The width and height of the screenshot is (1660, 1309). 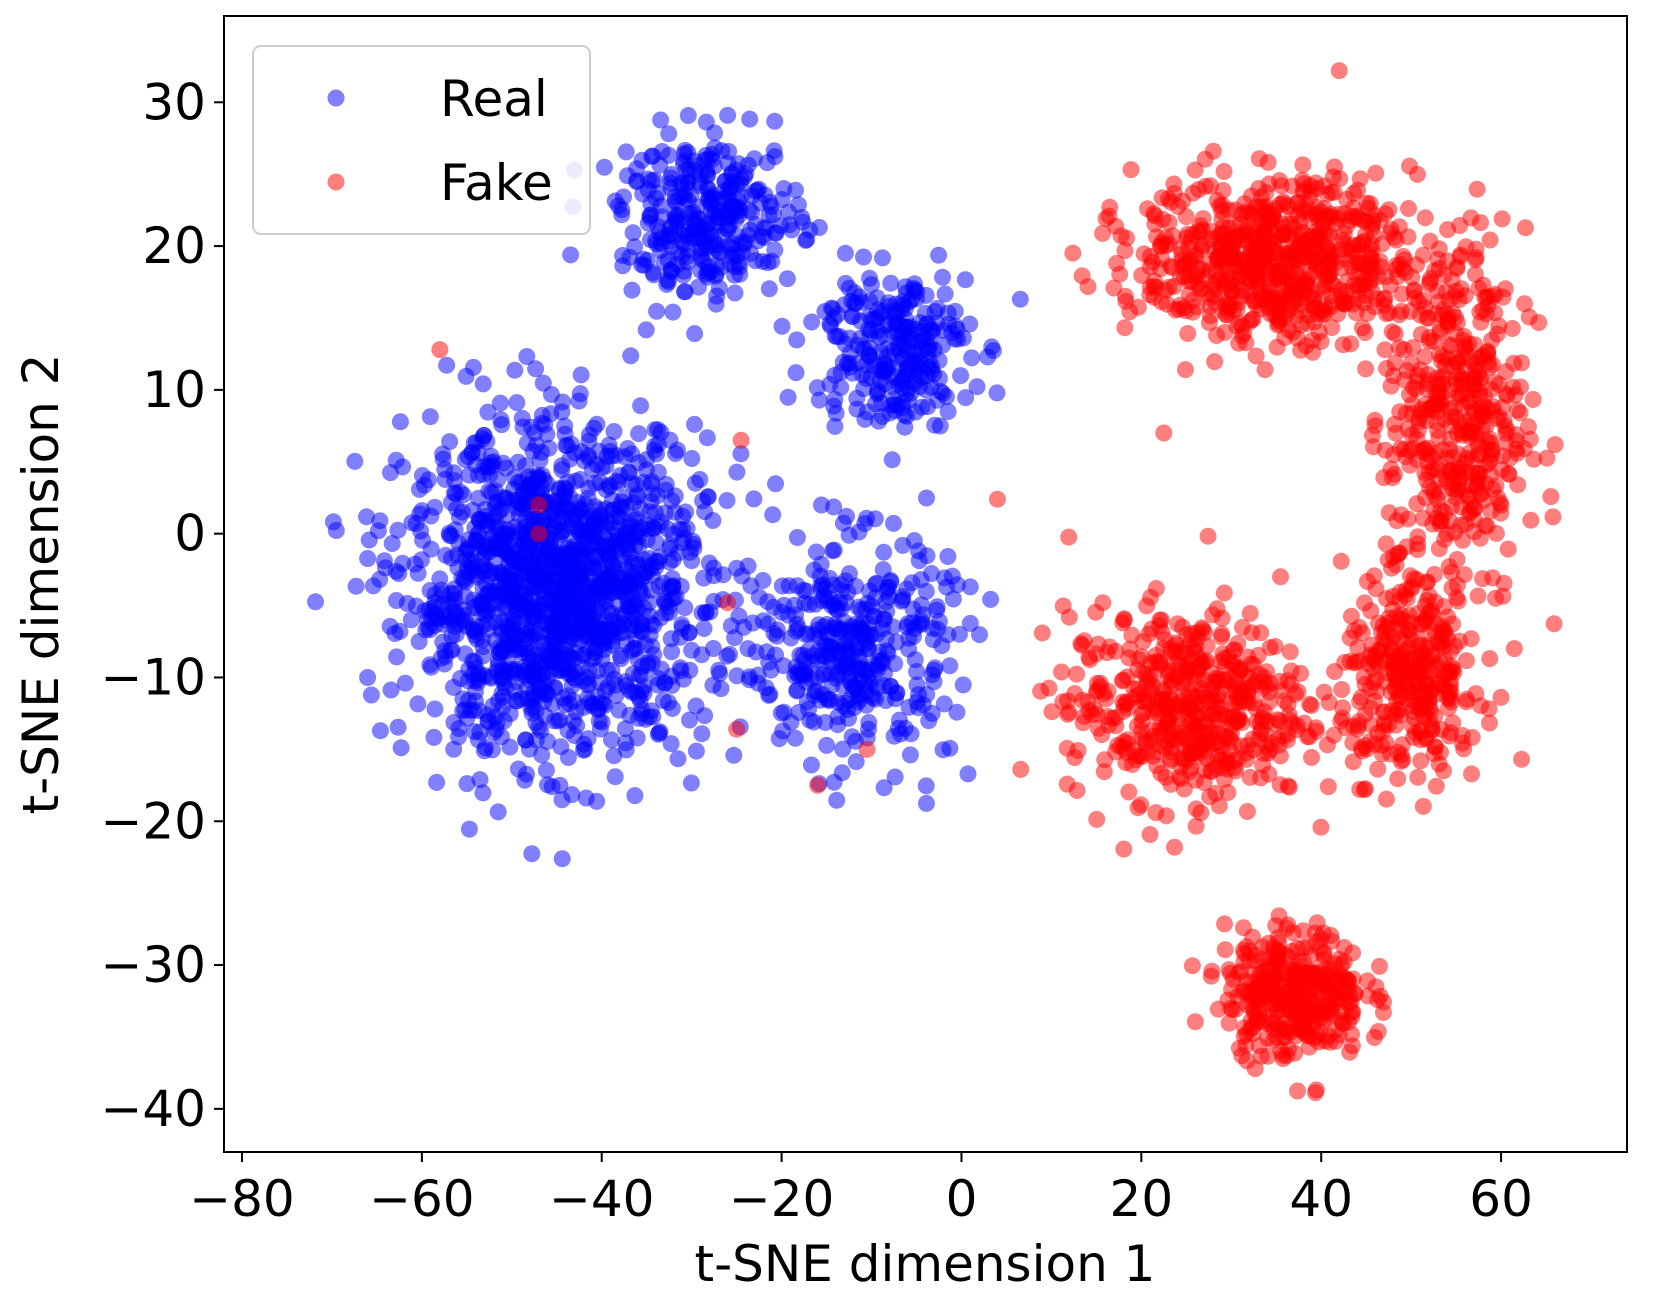 What do you see at coordinates (962, 1199) in the screenshot?
I see `x-tick-label: 0` at bounding box center [962, 1199].